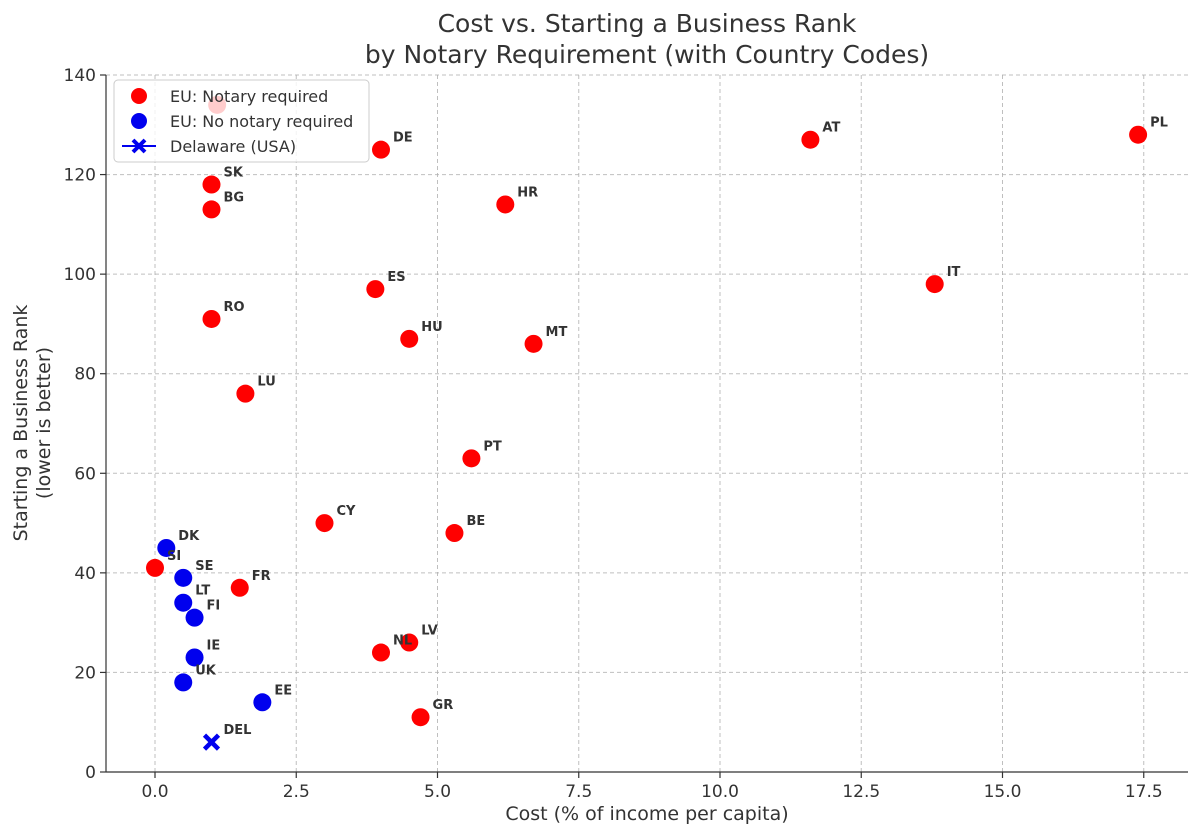 Image resolution: width=1200 pixels, height=837 pixels. Describe the element at coordinates (80, 275) in the screenshot. I see `y-tick-label: 100` at that location.